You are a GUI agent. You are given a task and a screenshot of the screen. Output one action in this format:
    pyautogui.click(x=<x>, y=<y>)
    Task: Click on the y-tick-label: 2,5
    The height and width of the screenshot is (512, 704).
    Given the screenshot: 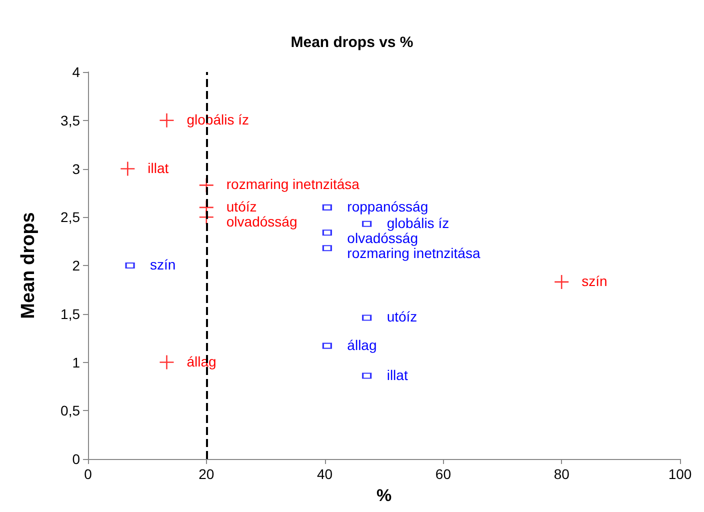 What is the action you would take?
    pyautogui.click(x=70, y=217)
    